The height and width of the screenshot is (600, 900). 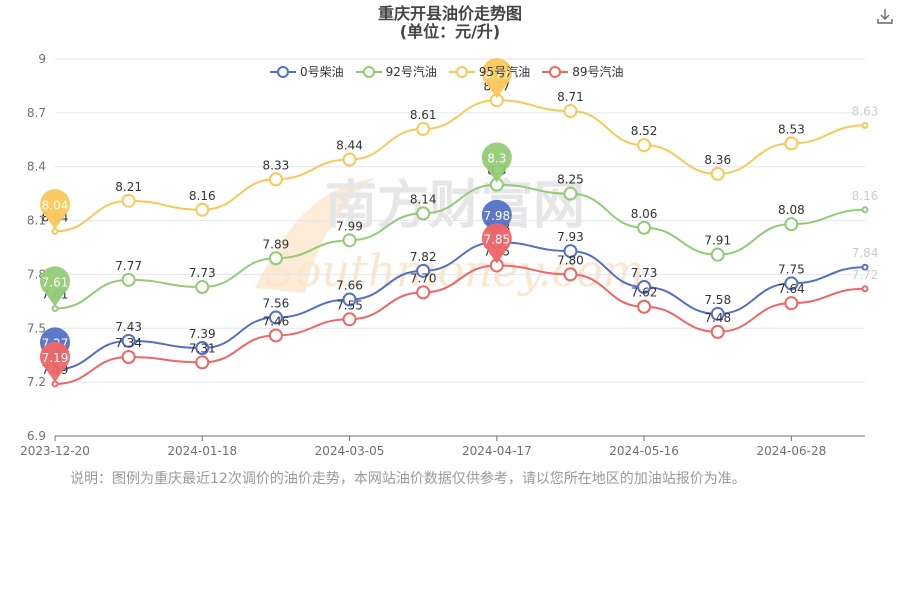 What do you see at coordinates (570, 260) in the screenshot?
I see `data-label: 7.80` at bounding box center [570, 260].